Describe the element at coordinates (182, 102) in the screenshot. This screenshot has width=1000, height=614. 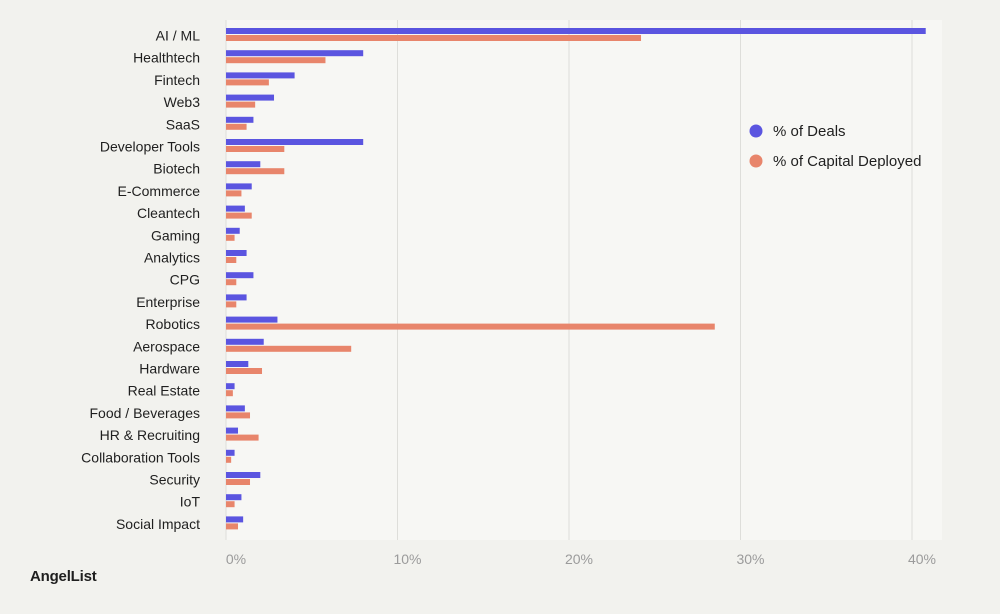
I see `category-label: Web3` at that location.